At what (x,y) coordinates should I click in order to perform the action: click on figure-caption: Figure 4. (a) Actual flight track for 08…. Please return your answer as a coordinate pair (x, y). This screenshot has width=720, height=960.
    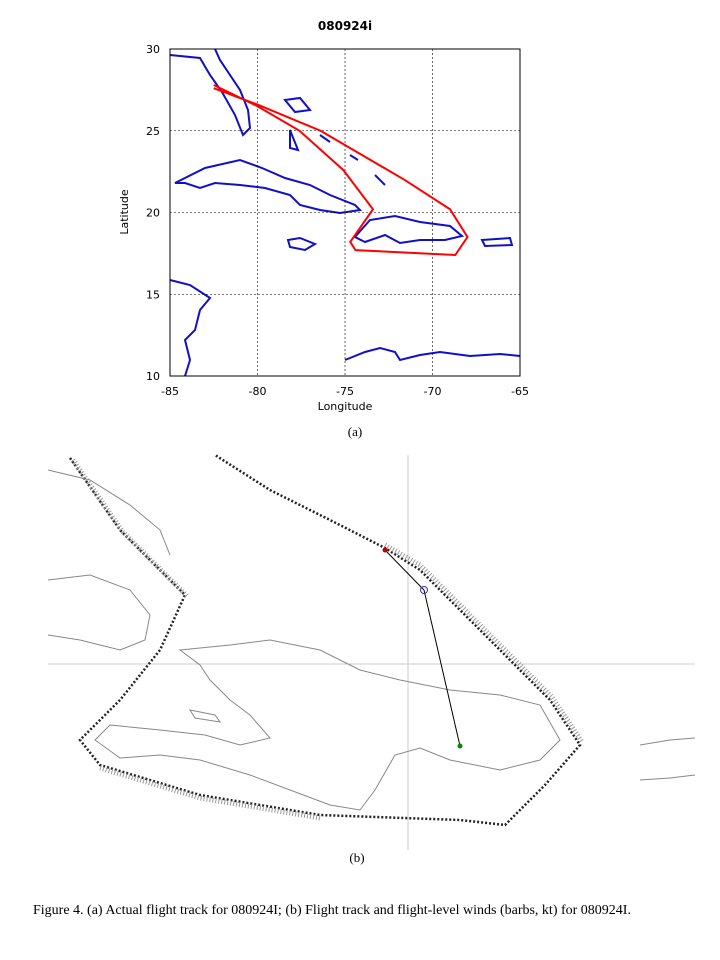
    Looking at the image, I should click on (332, 910).